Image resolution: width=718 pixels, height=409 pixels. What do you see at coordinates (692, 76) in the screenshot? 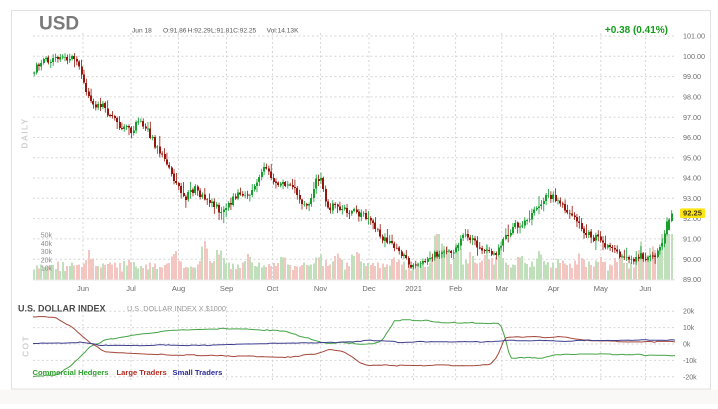
I see `svg-text: 99.00` at bounding box center [692, 76].